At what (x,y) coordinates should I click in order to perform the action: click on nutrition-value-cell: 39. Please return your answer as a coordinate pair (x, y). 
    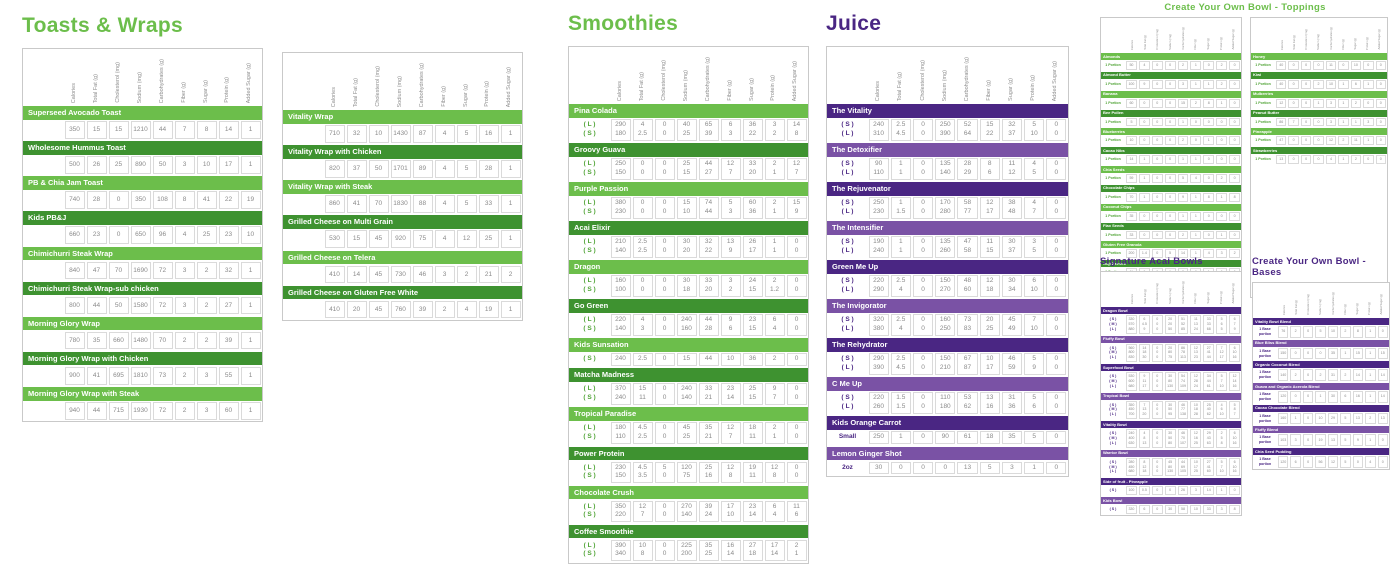
    Looking at the image, I should click on (228, 340).